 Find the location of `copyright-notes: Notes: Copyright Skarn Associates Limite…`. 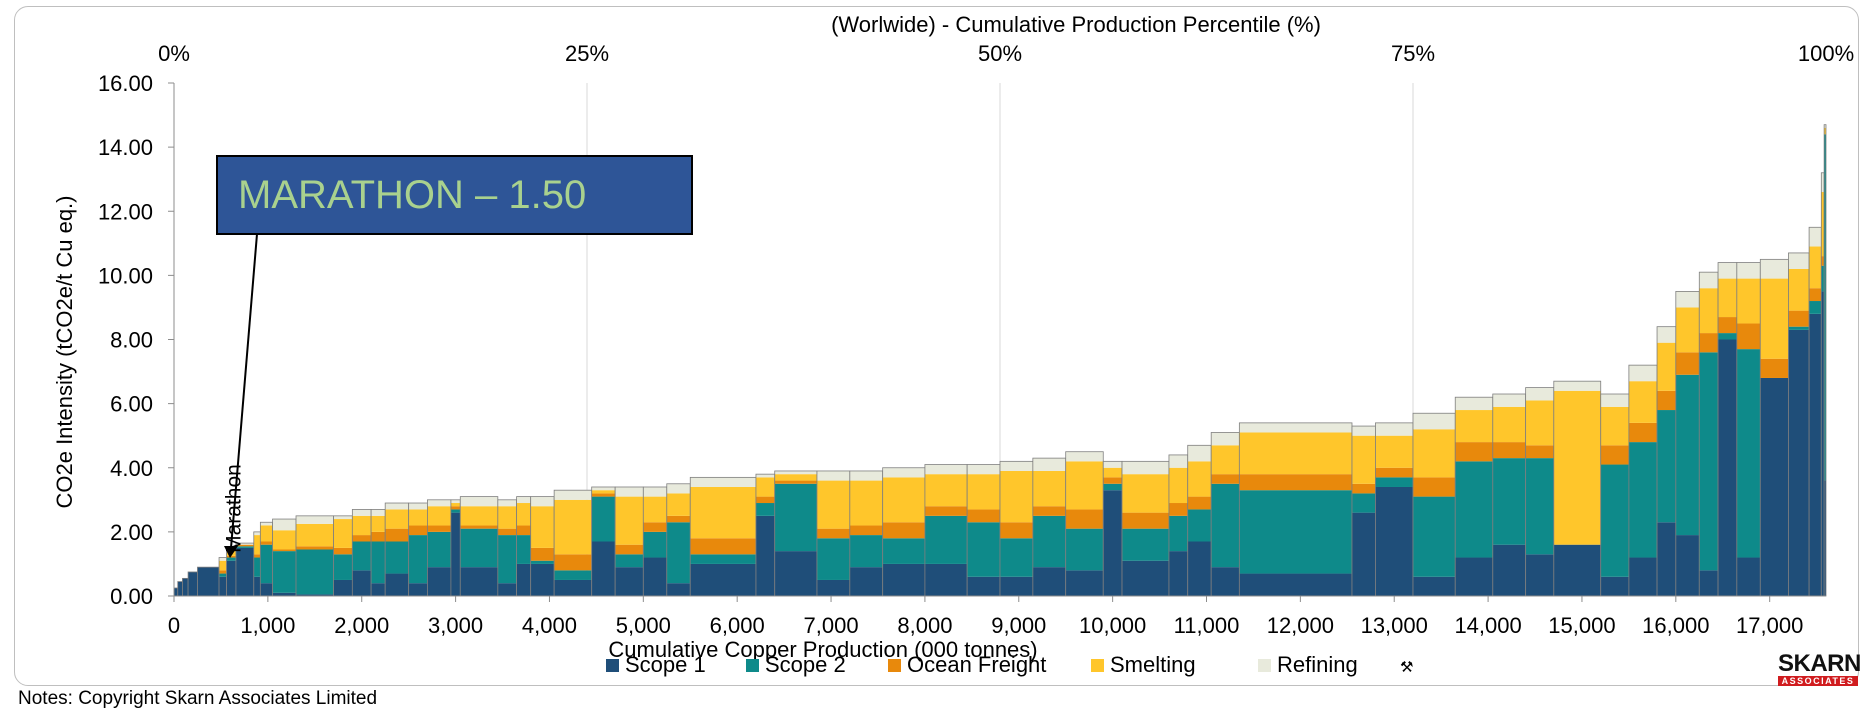

copyright-notes: Notes: Copyright Skarn Associates Limite… is located at coordinates (198, 698).